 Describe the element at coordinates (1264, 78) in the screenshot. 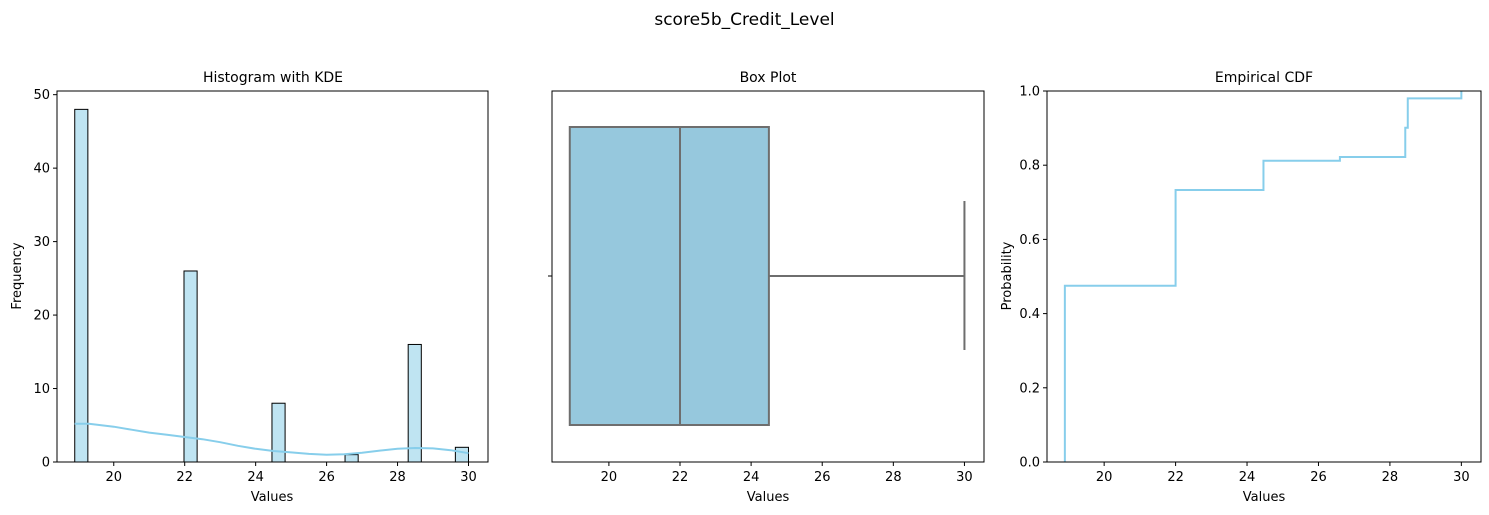

I see `ecdf-title: Empirical CDF` at that location.